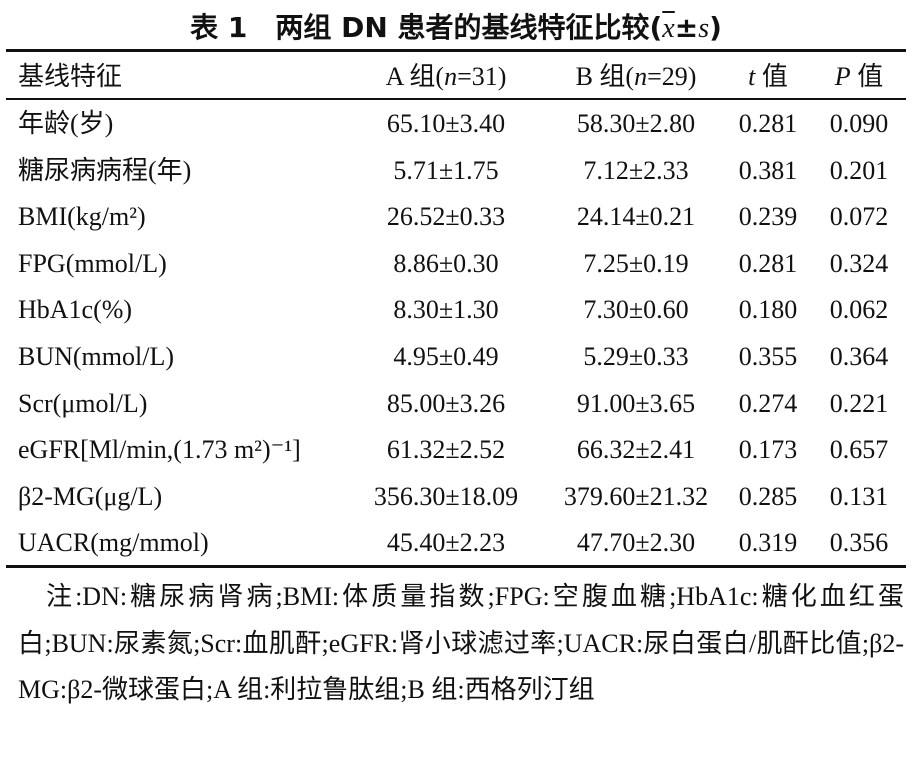 This screenshot has width=912, height=769. I want to click on cell-p-value: 0.201, so click(859, 170).